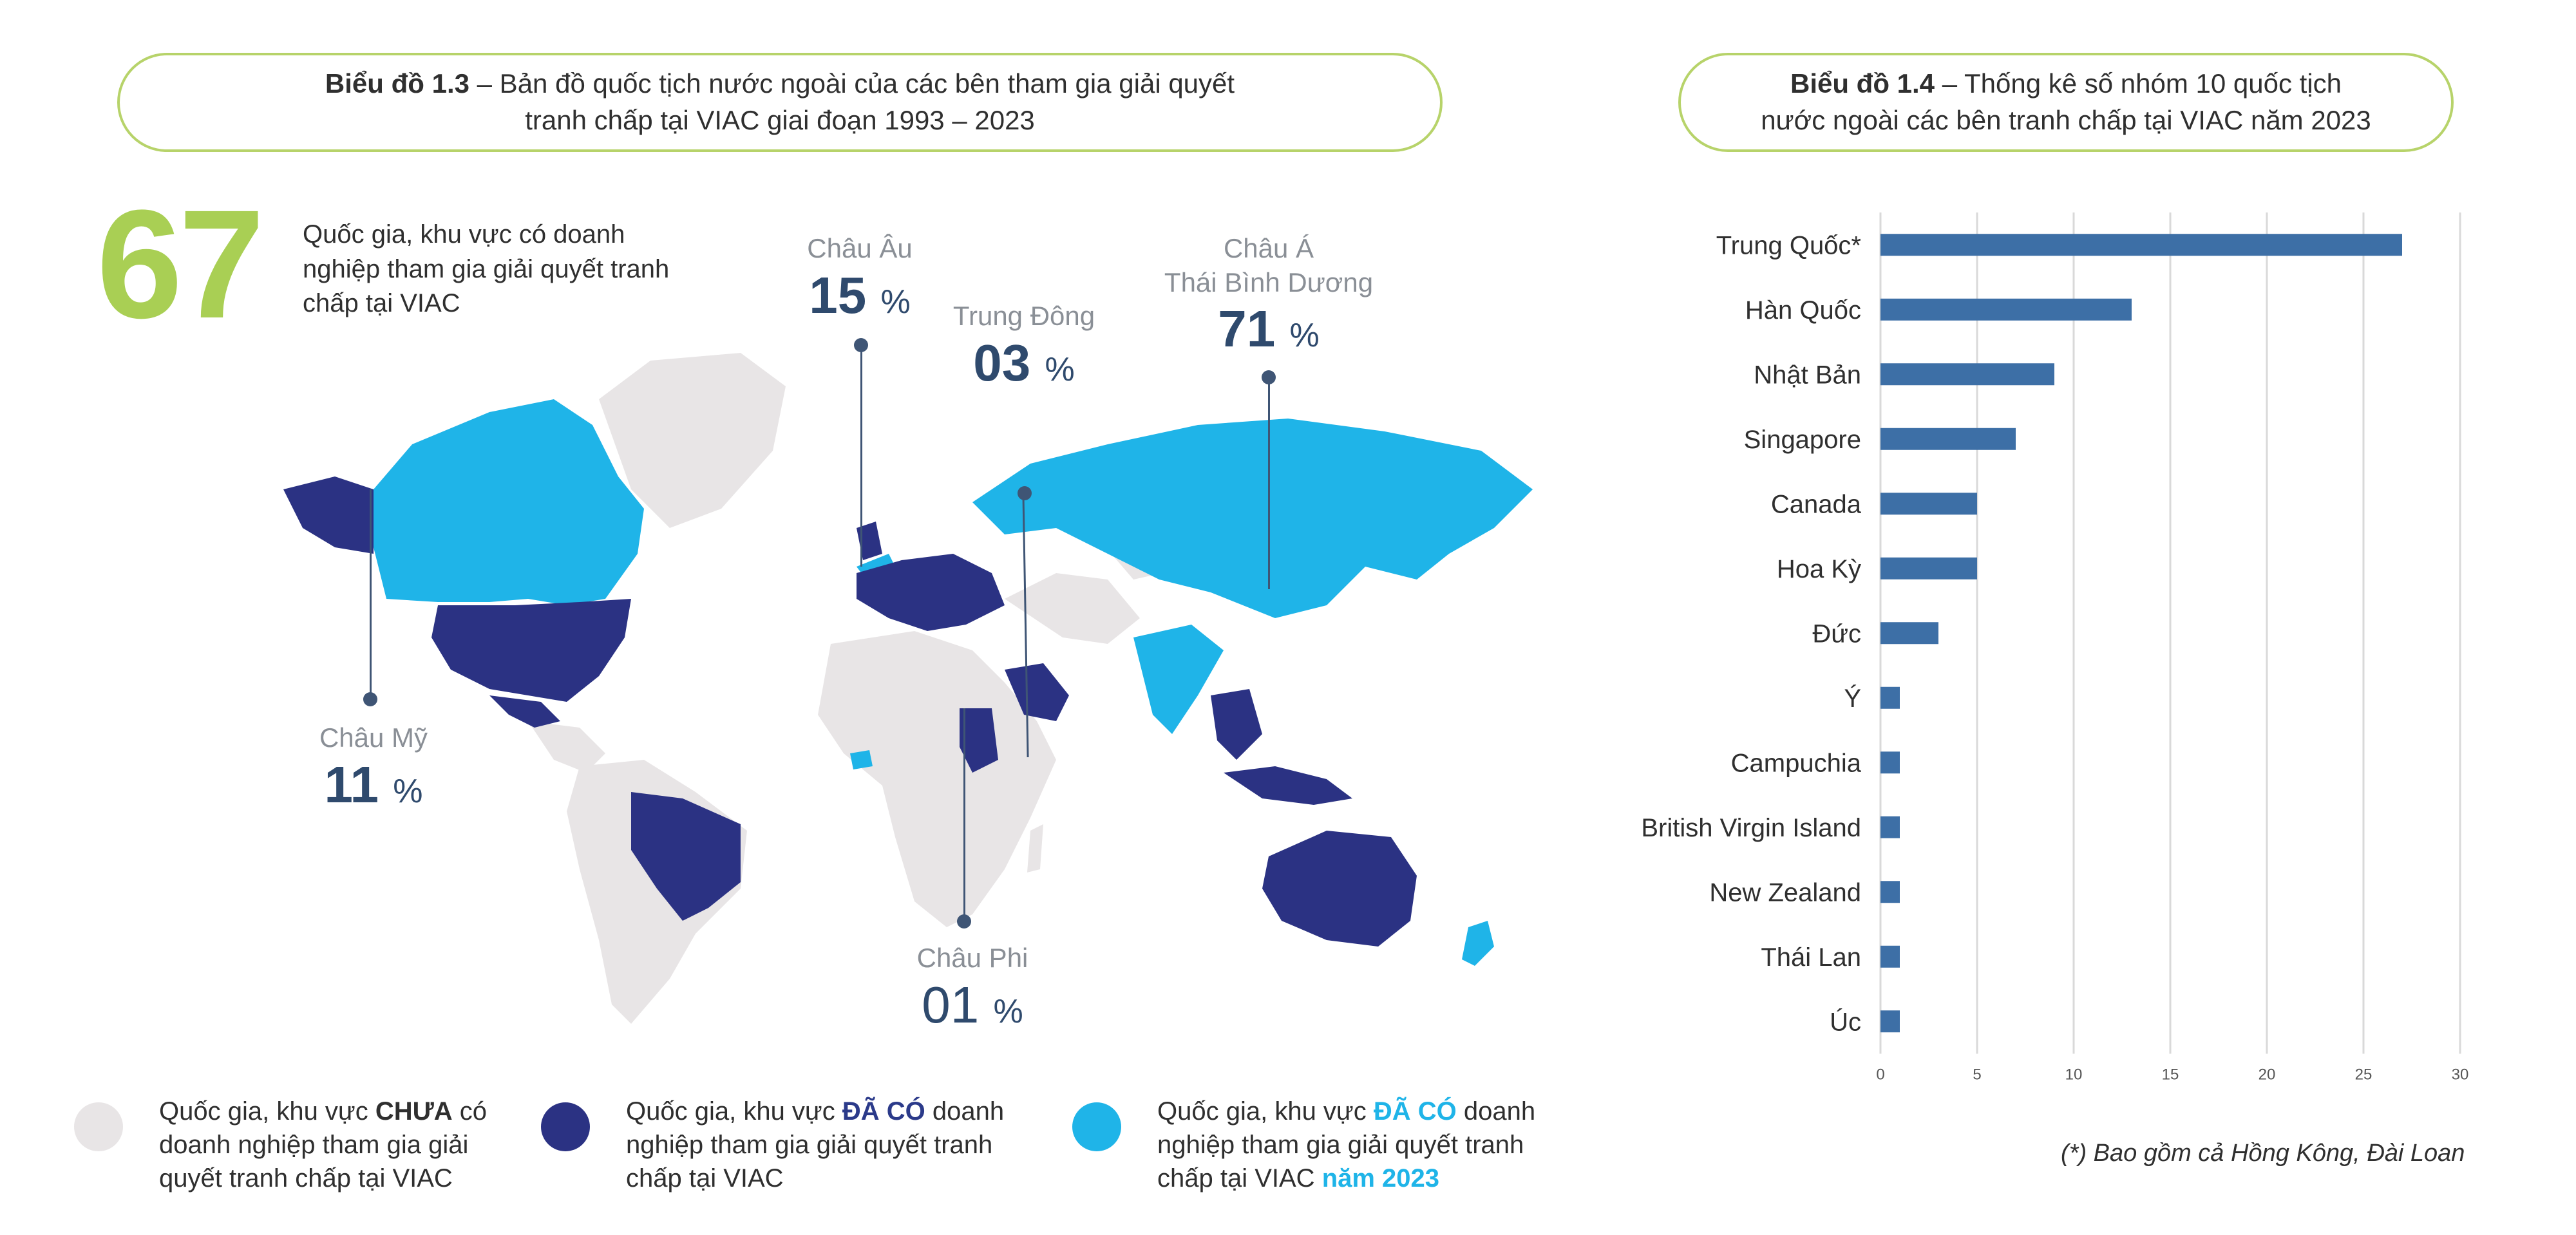  I want to click on x-tick-label: 10, so click(2074, 1075).